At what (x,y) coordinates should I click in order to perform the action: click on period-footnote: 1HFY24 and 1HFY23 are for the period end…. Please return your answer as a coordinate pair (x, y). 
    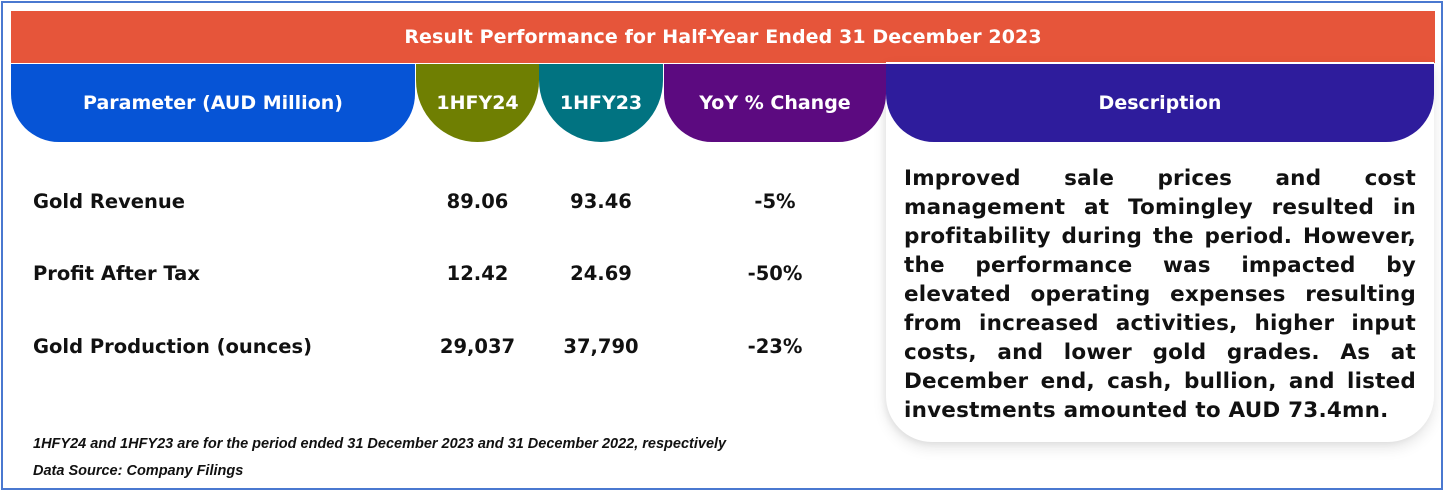
    Looking at the image, I should click on (380, 444).